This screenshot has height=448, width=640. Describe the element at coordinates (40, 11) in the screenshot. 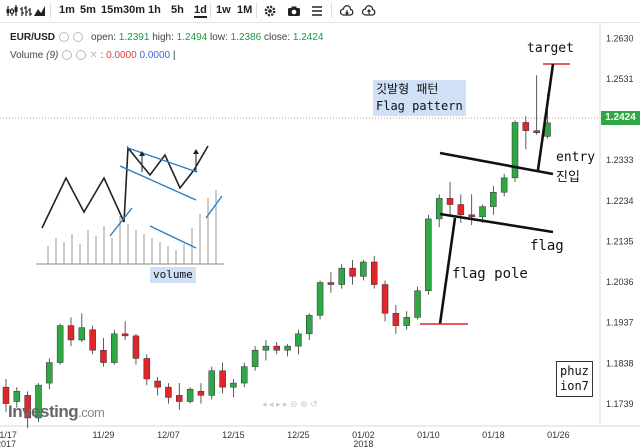

I see `mountain-icon` at that location.